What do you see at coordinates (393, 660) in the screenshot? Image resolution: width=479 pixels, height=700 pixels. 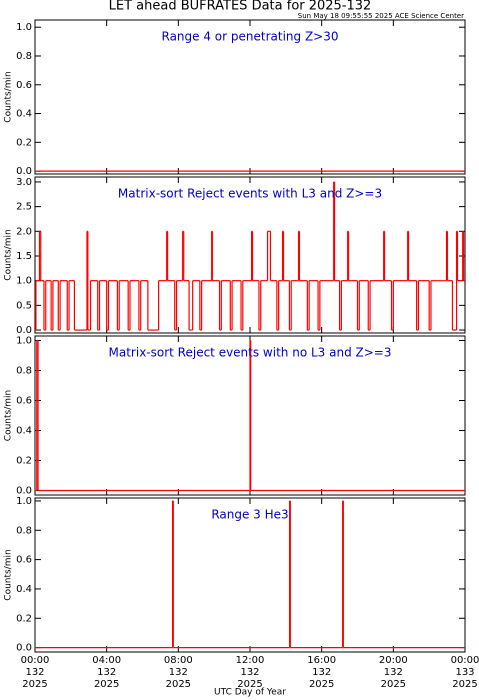 I see `x-tick-label: 20:00` at bounding box center [393, 660].